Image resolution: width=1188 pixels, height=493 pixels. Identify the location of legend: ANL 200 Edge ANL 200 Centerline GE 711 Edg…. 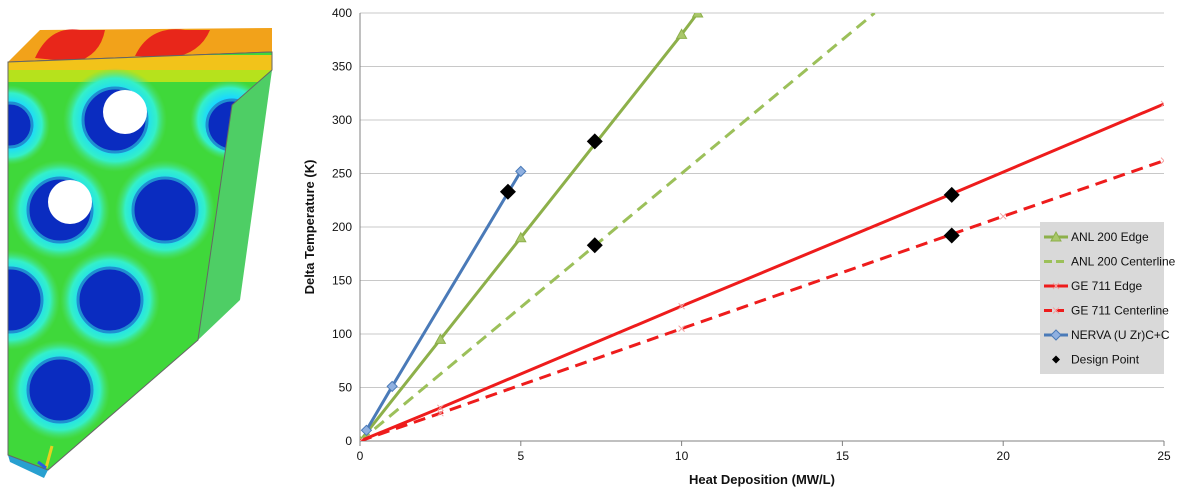
(1108, 298).